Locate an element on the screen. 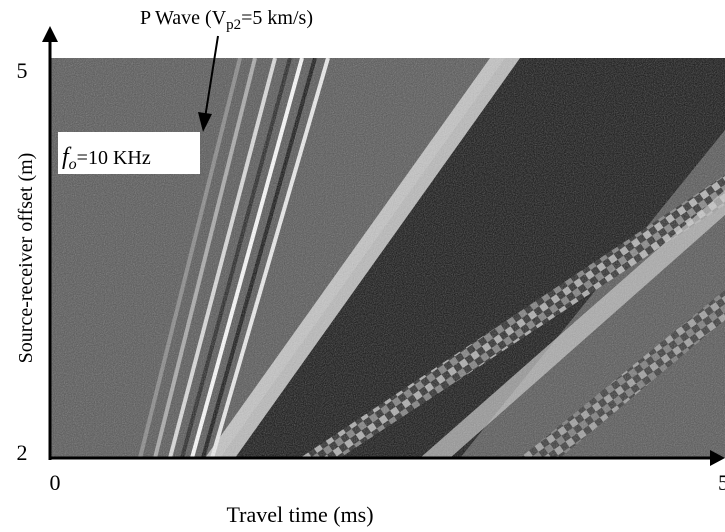 The width and height of the screenshot is (725, 532). annotation-subscript: p2 is located at coordinates (233, 25).